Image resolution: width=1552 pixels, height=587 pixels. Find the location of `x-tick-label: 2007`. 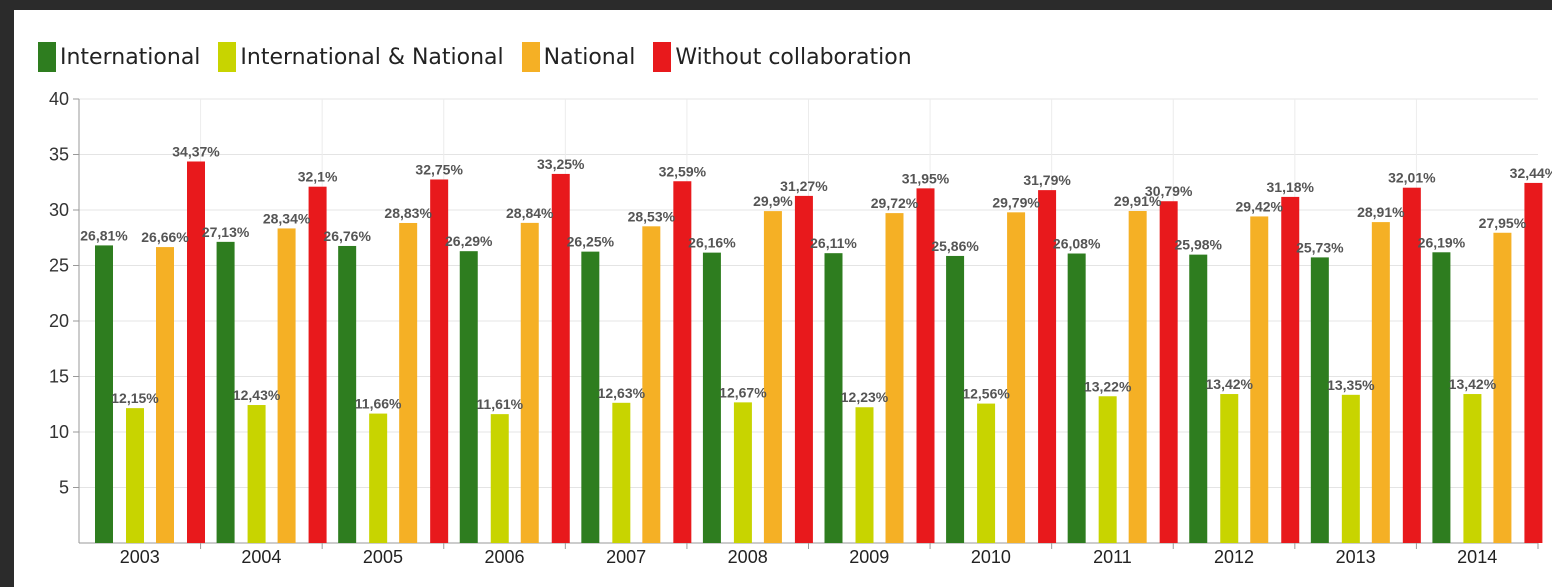

x-tick-label: 2007 is located at coordinates (626, 557).